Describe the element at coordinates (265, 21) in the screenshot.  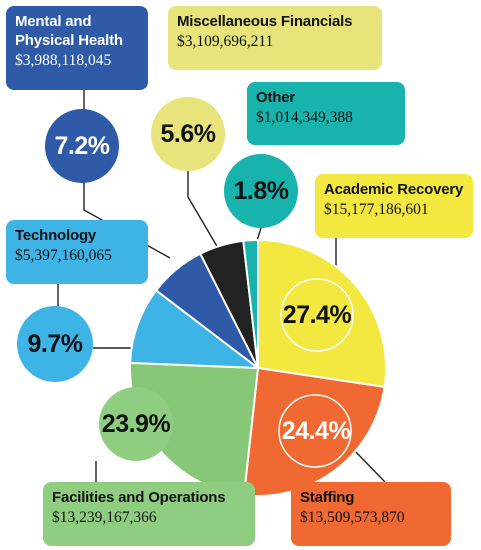
I see `label-name: Miscellaneous Financials` at that location.